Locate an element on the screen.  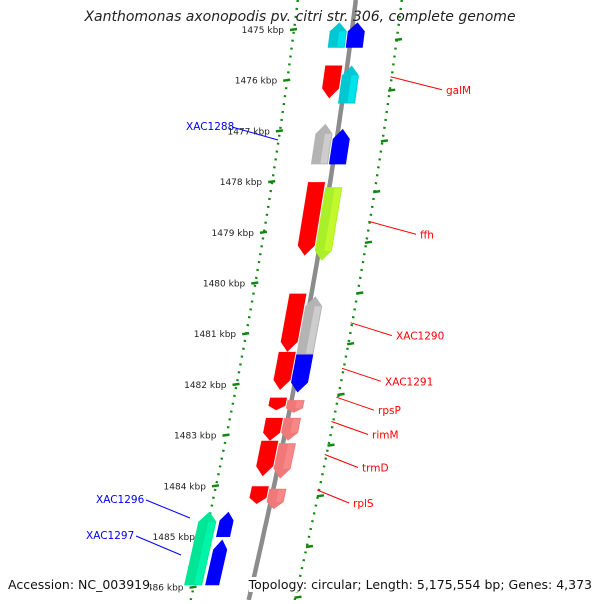
gene-label: rplS is located at coordinates (363, 504).